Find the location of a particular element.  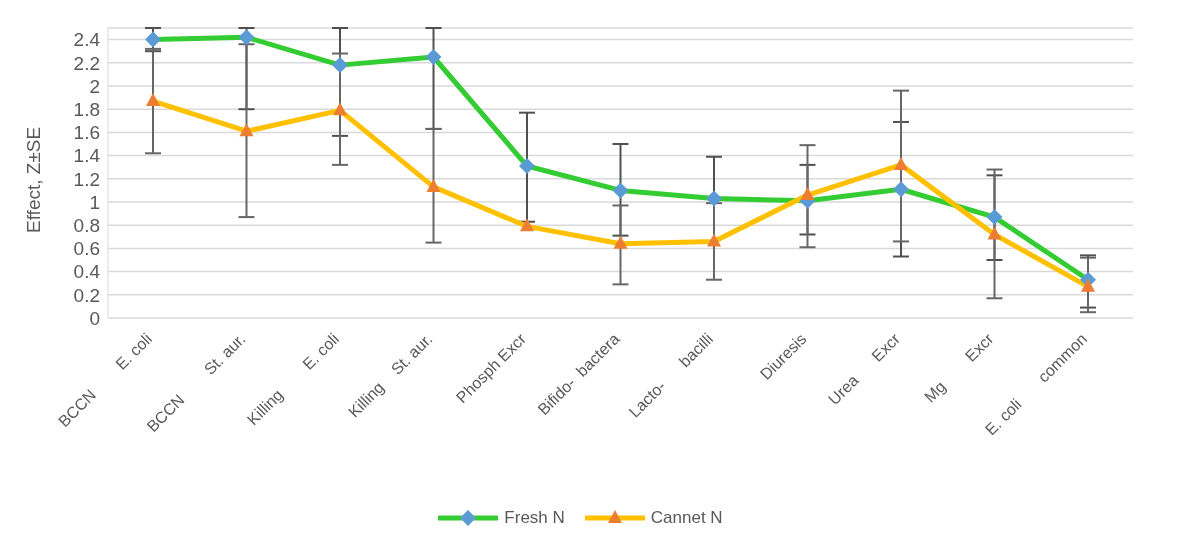

y-tick-label: 2 is located at coordinates (94, 86).